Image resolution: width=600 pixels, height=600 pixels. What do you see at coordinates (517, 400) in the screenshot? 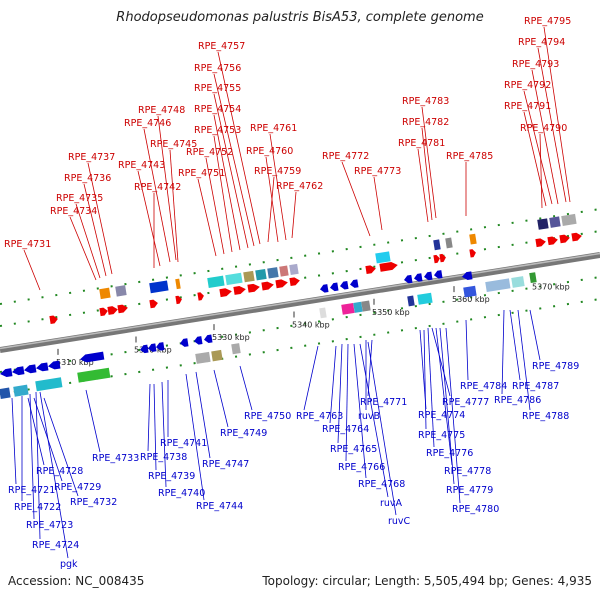
I see `reverse-gene-label: RPE_4786` at bounding box center [517, 400].